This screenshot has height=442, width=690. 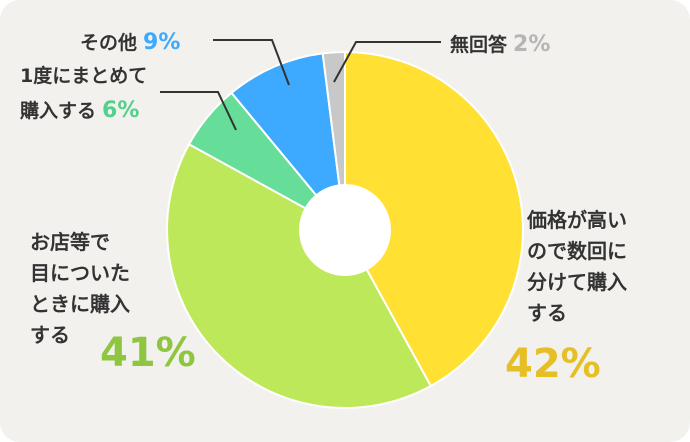 What do you see at coordinates (288, 143) in the screenshot?
I see `slice-other` at bounding box center [288, 143].